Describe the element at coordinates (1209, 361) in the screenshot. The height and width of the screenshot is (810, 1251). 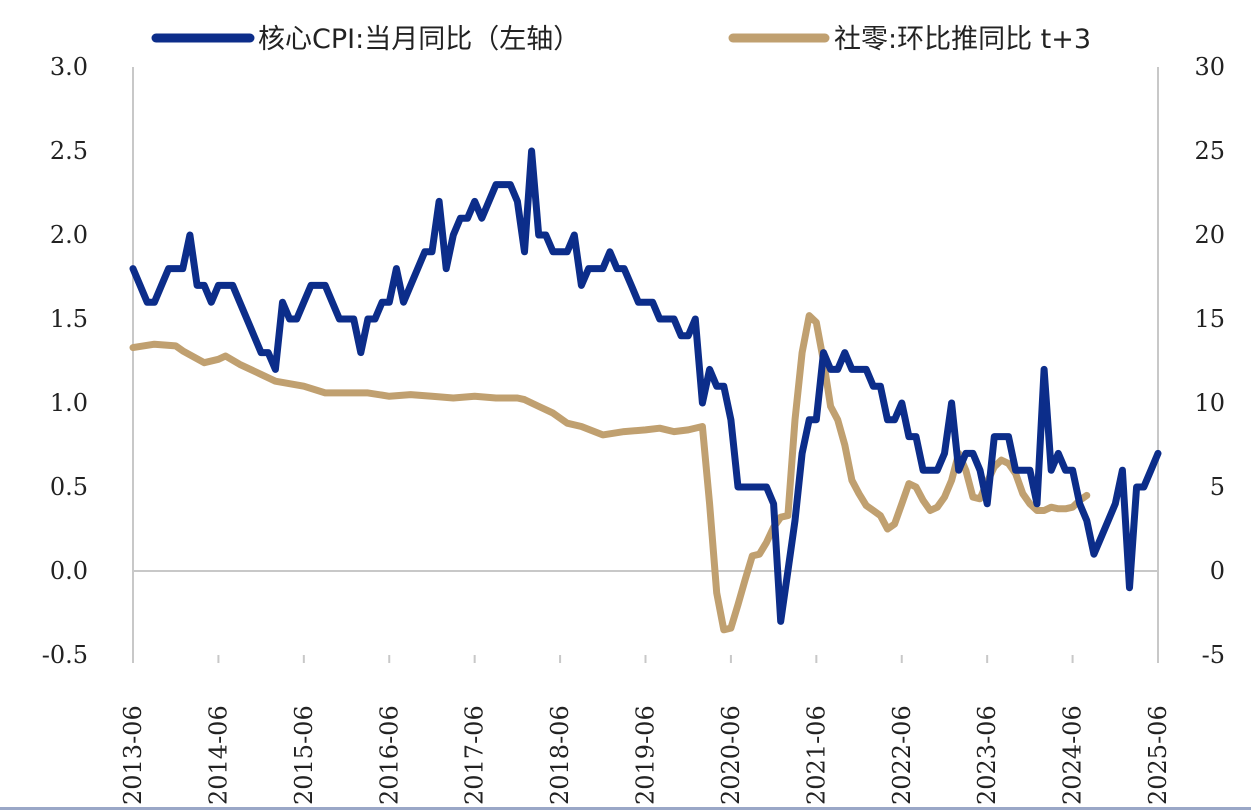
I see `right-axis-ticks: -5 0 5 10 15 20 25 30` at that location.